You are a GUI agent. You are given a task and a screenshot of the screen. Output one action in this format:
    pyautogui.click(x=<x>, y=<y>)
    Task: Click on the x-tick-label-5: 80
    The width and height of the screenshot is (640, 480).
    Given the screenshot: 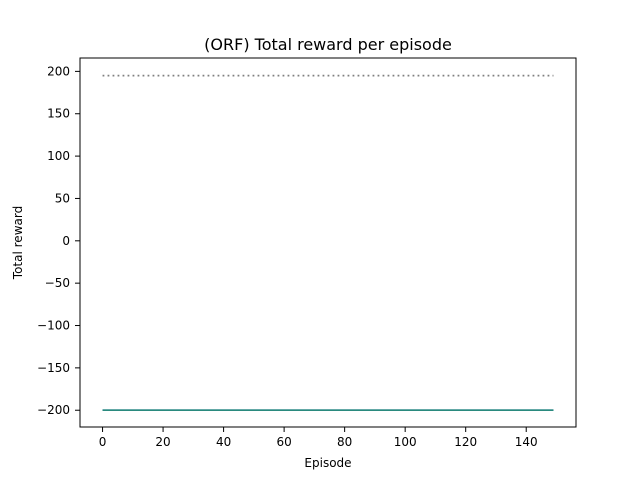 What is the action you would take?
    pyautogui.click(x=344, y=442)
    